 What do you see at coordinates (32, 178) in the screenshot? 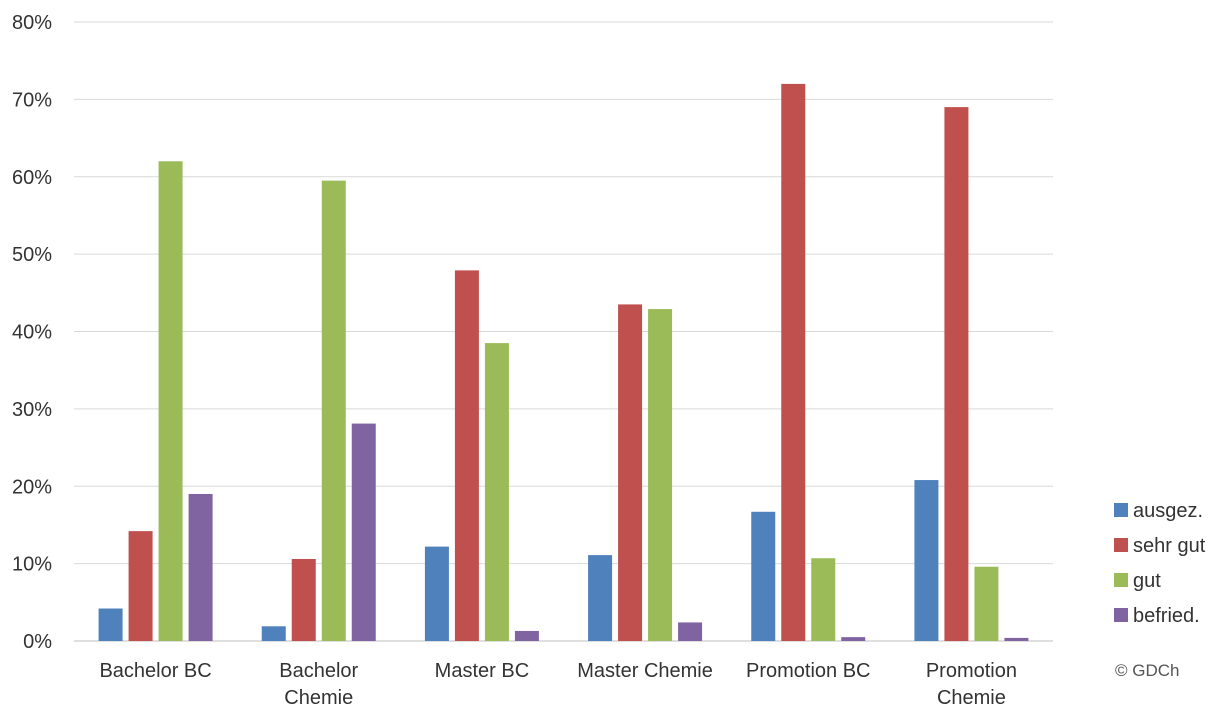
I see `y-tick-label: 60%` at bounding box center [32, 178].